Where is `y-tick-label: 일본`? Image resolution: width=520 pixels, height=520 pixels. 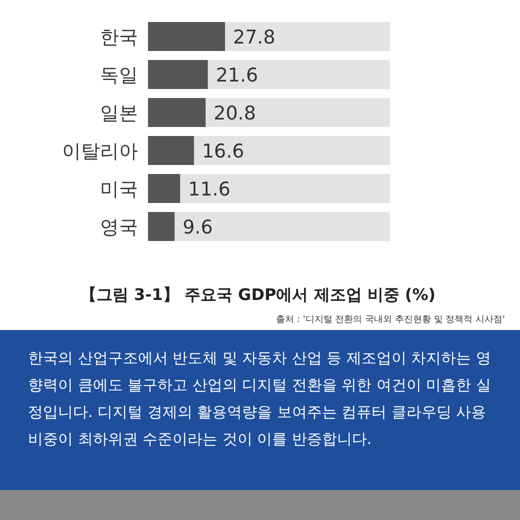
y-tick-label: 일본 is located at coordinates (119, 113).